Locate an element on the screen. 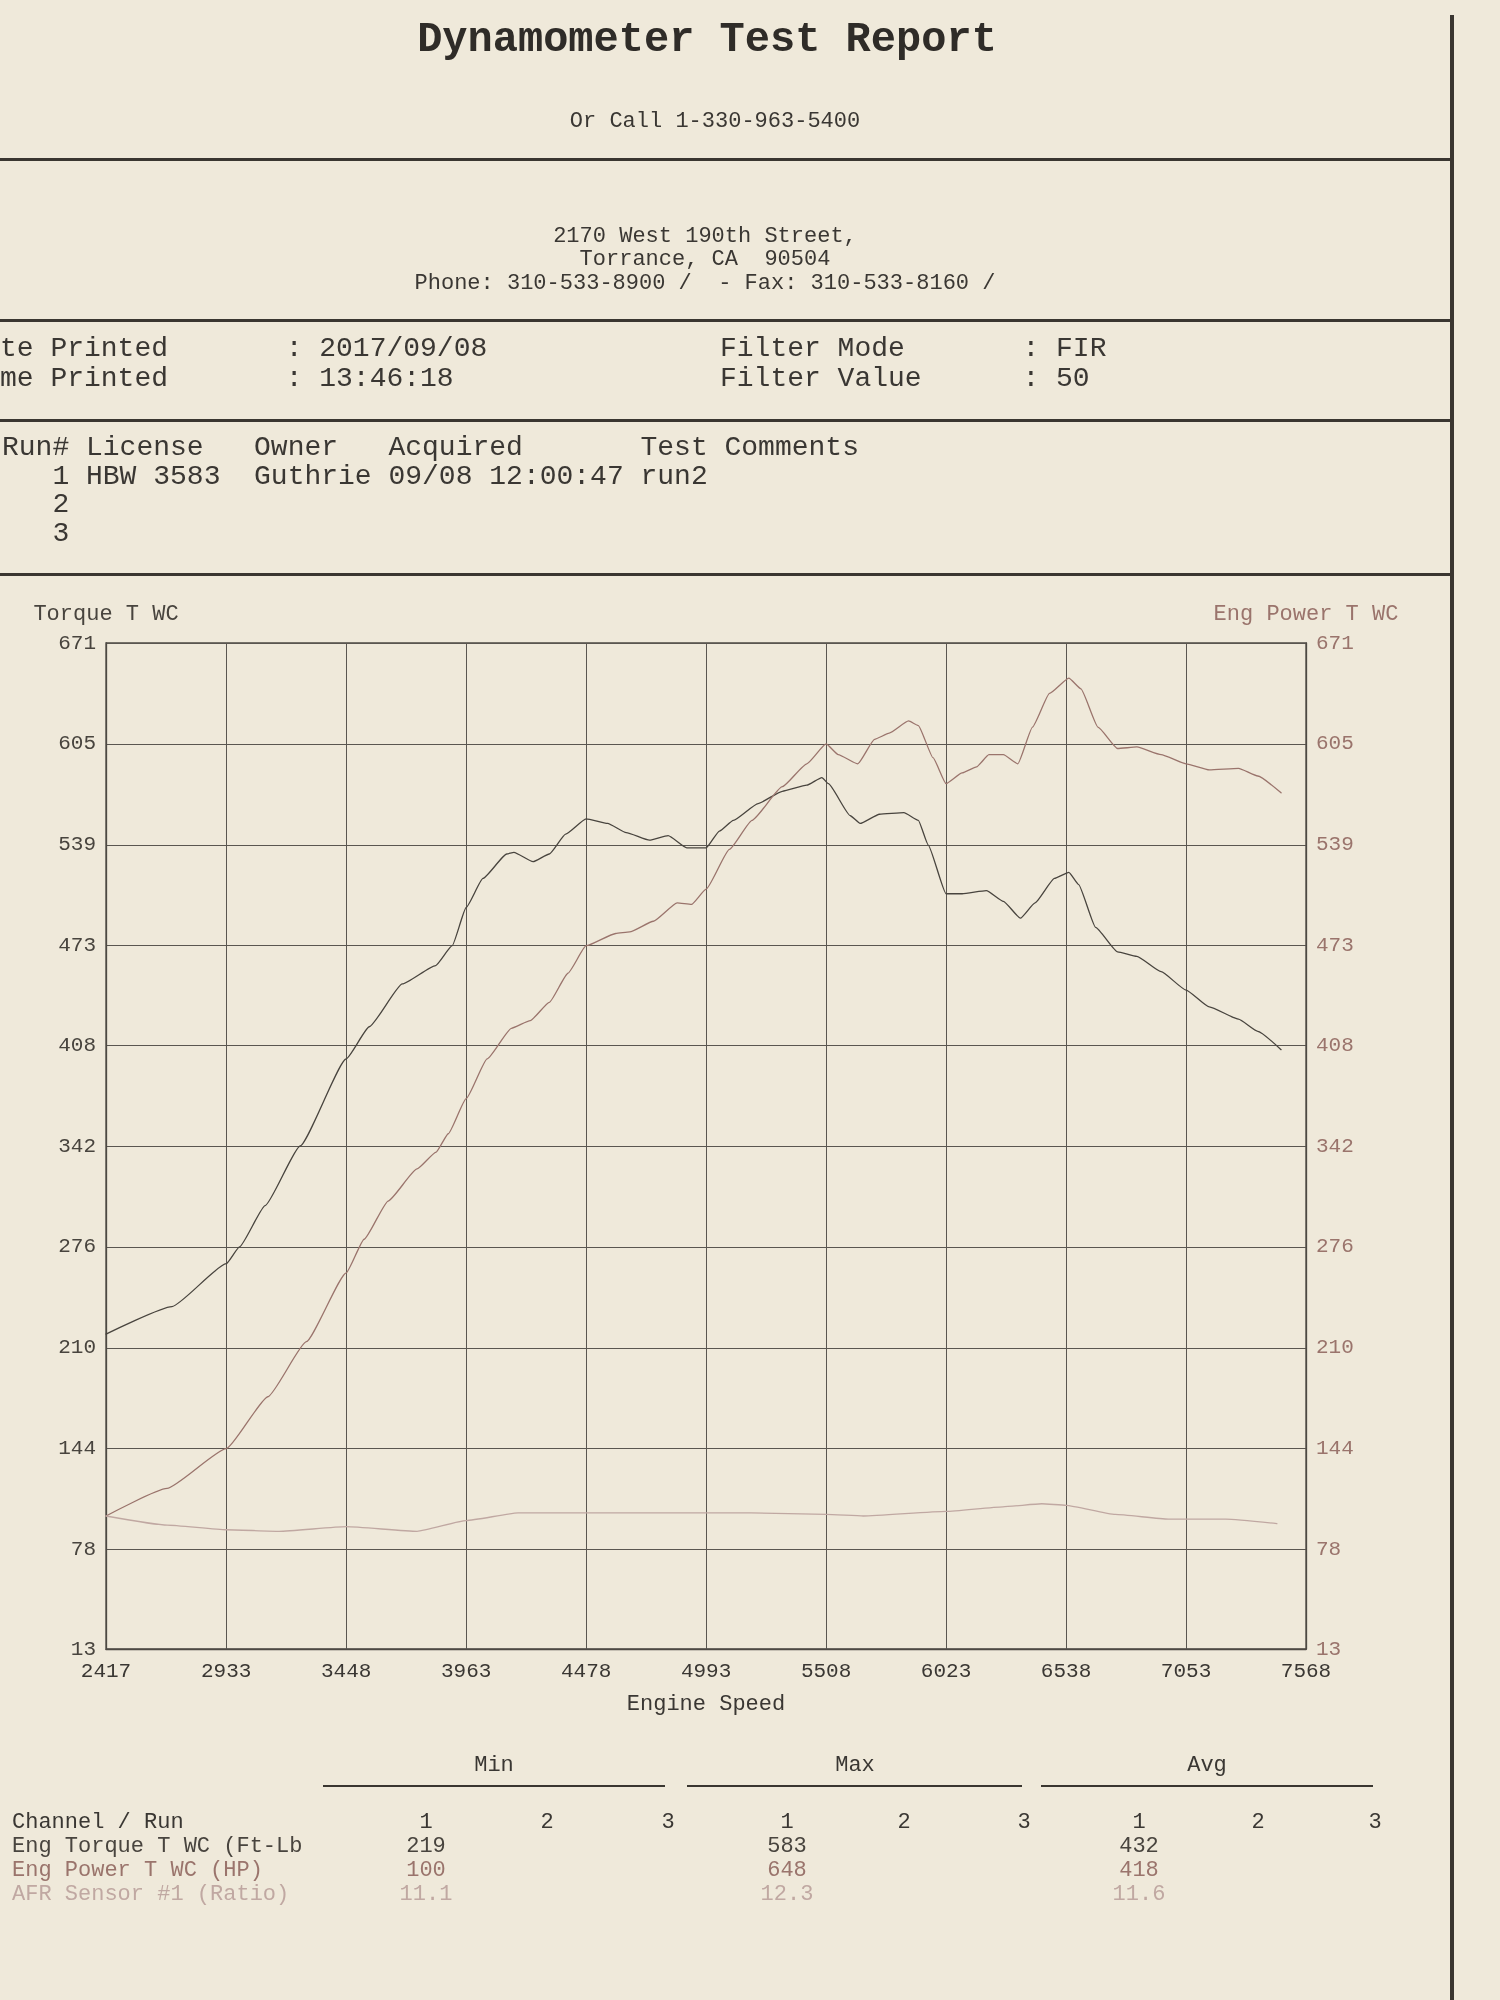  y2-tick-label: 473 is located at coordinates (1335, 946).